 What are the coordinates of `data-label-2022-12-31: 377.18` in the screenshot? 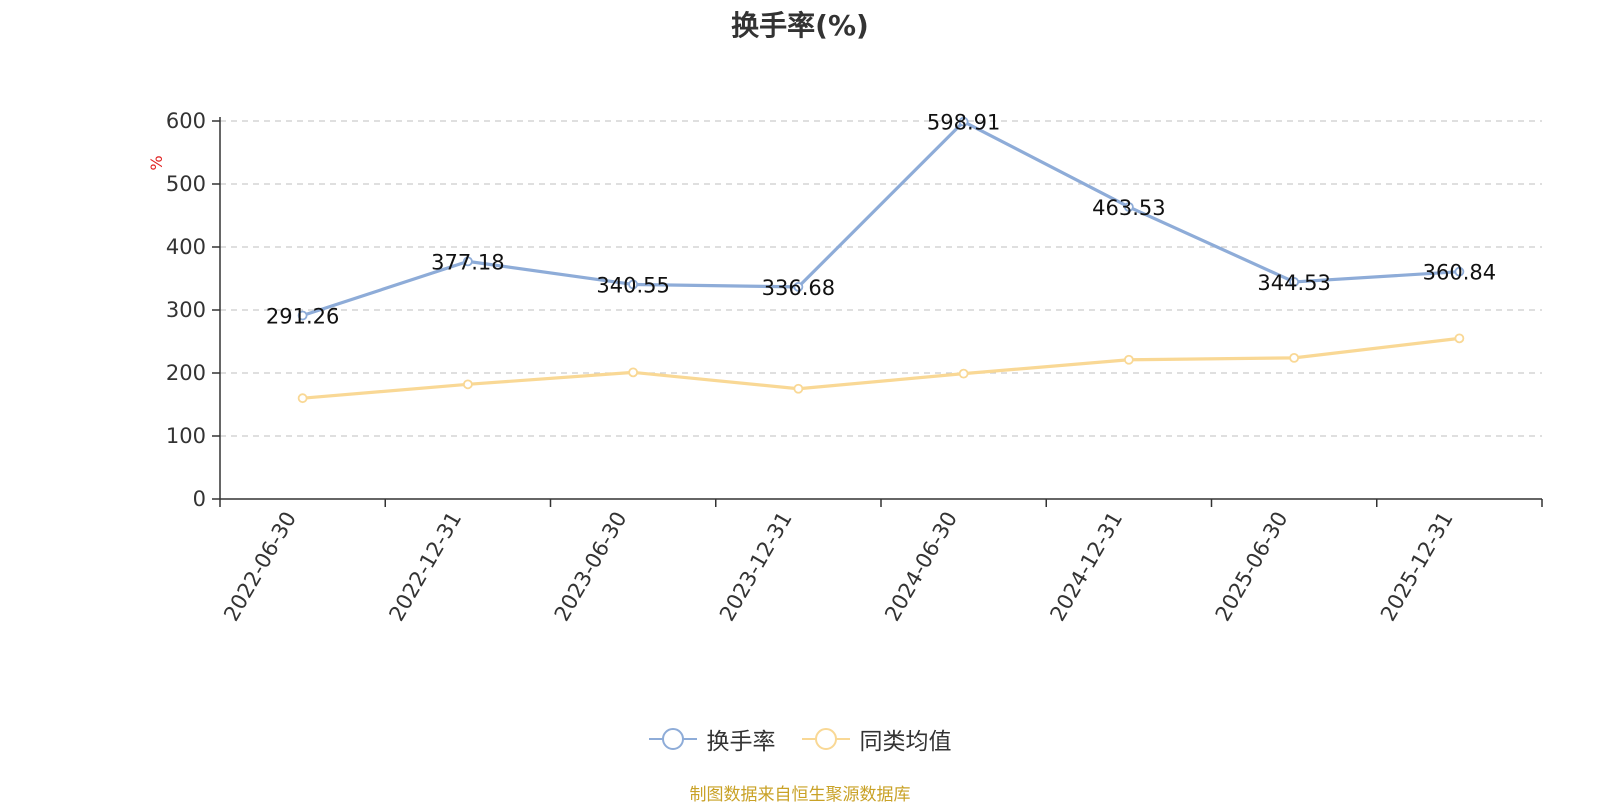 It's located at (467, 262).